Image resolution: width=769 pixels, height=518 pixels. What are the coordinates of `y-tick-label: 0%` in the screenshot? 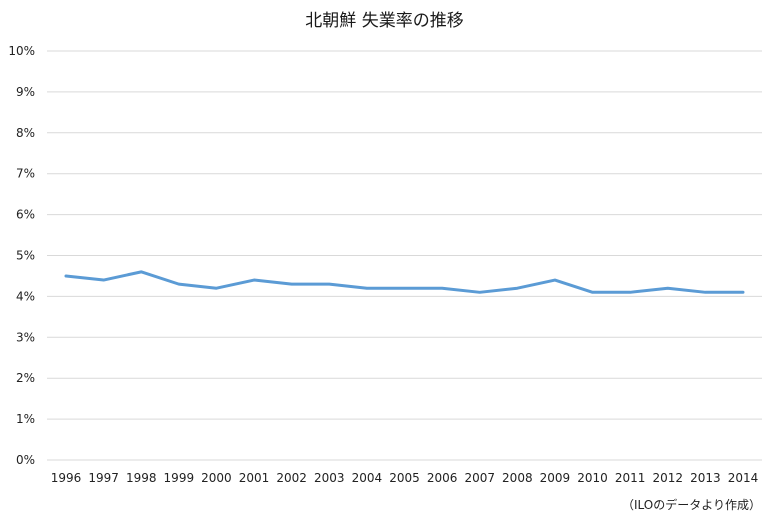 It's located at (25, 460).